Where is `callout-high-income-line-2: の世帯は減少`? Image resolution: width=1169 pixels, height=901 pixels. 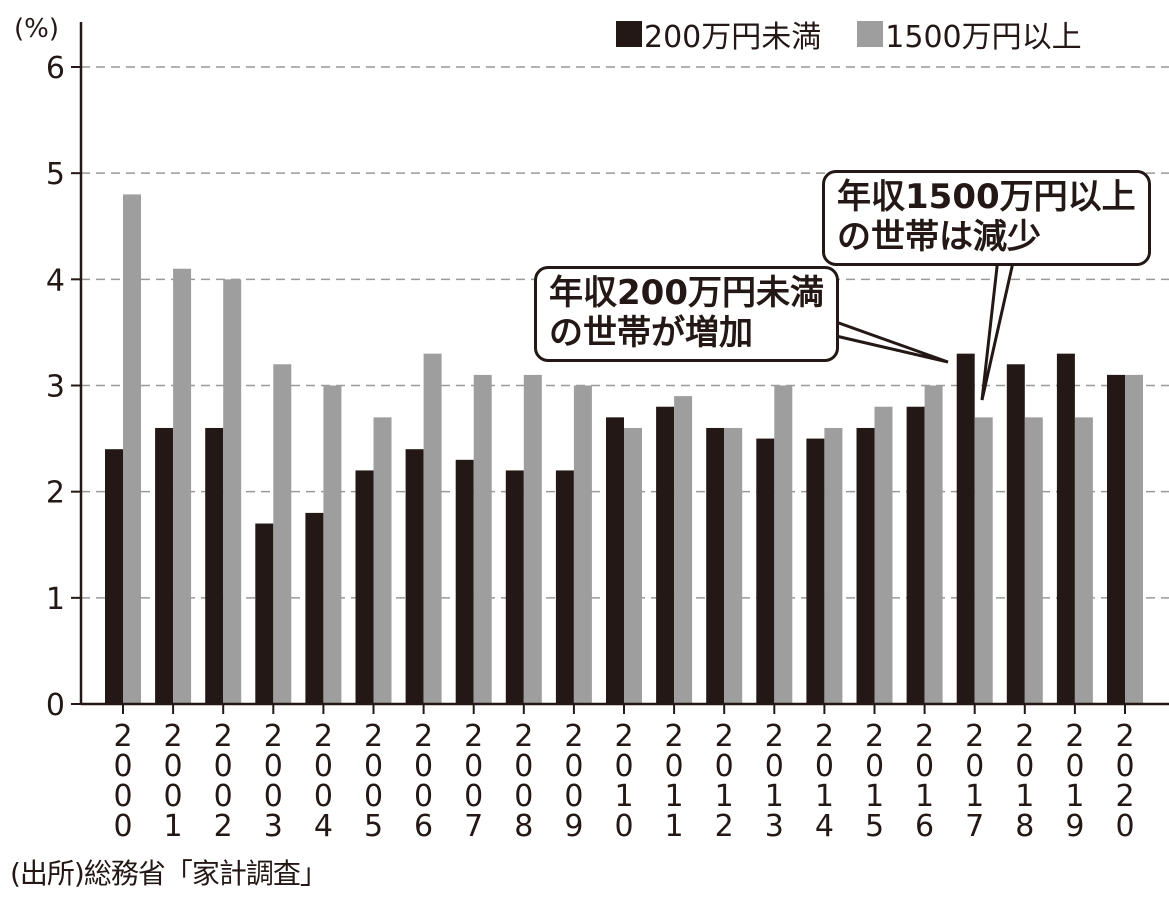
callout-high-income-line-2: の世帯は減少 is located at coordinates (939, 237).